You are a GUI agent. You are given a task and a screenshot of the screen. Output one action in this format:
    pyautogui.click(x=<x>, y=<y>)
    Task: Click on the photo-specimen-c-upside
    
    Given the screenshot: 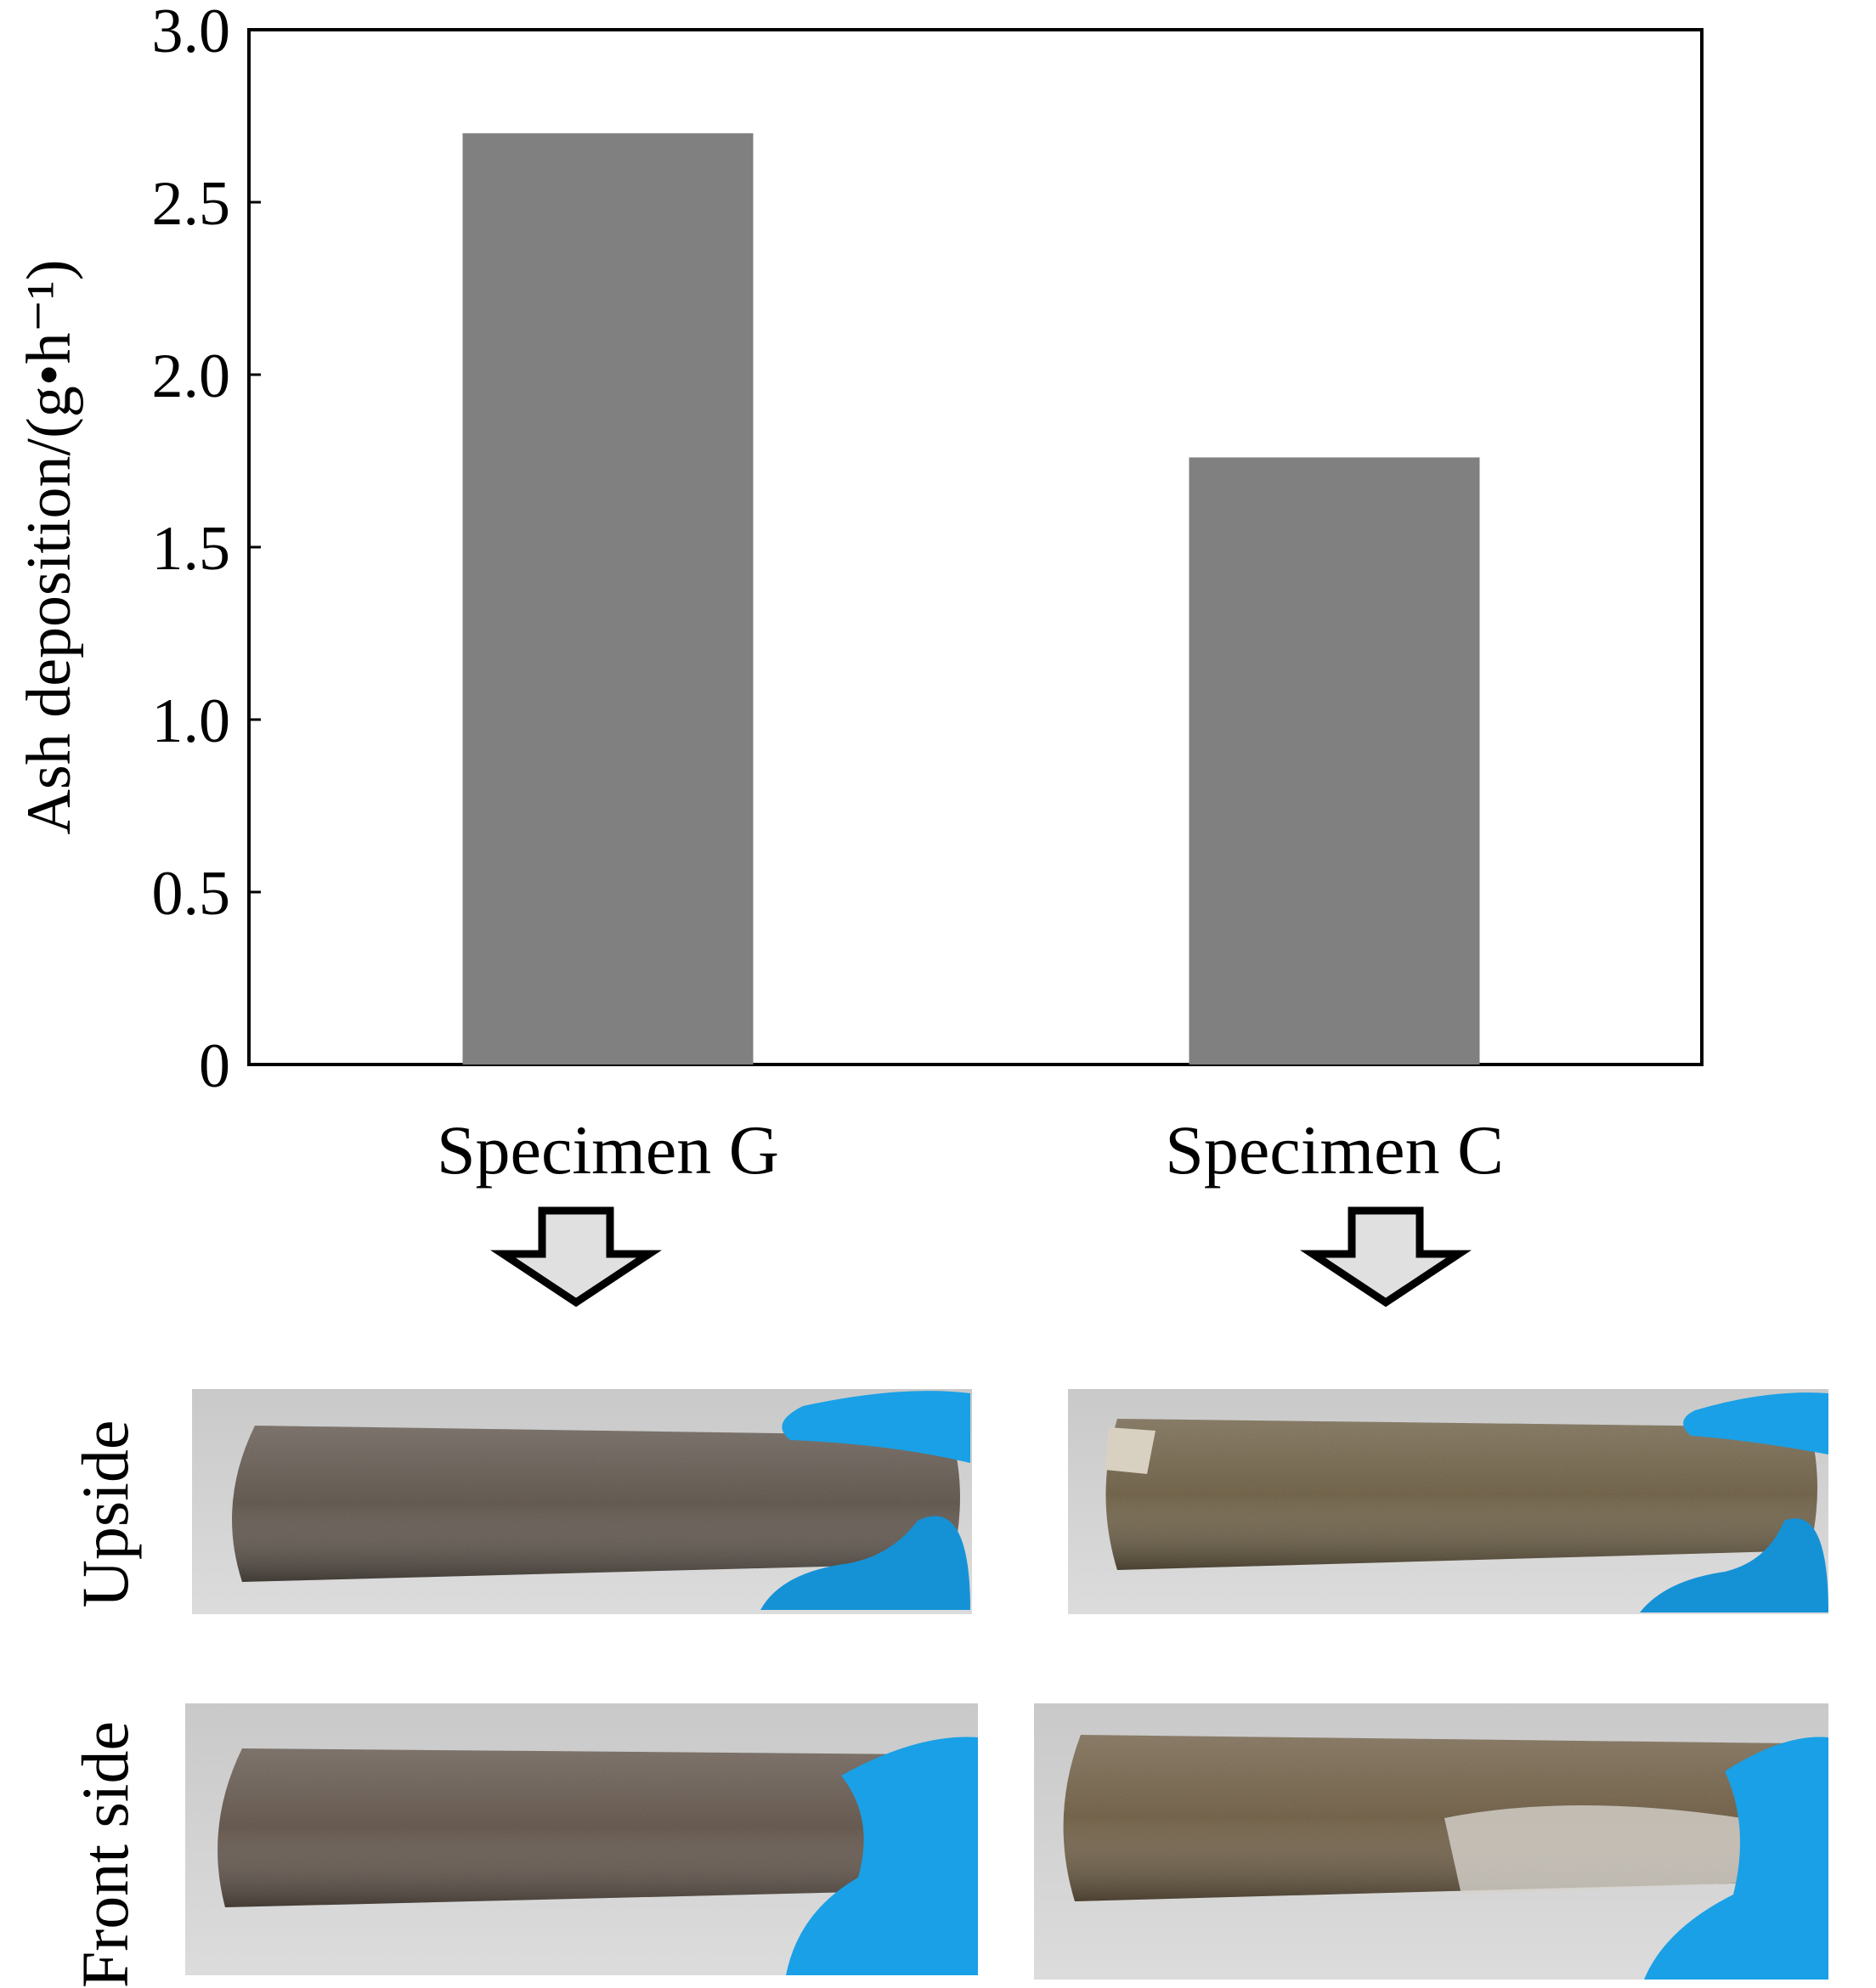 What is the action you would take?
    pyautogui.click(x=1448, y=1501)
    